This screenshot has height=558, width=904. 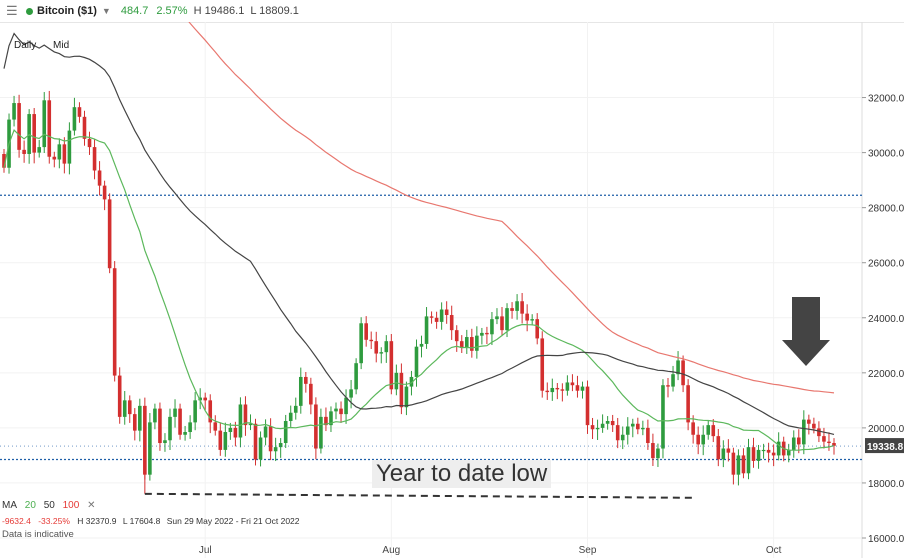 I want to click on date-range: Sun 29 May 2022 - Fri 21 Oct 2022, so click(x=233, y=521).